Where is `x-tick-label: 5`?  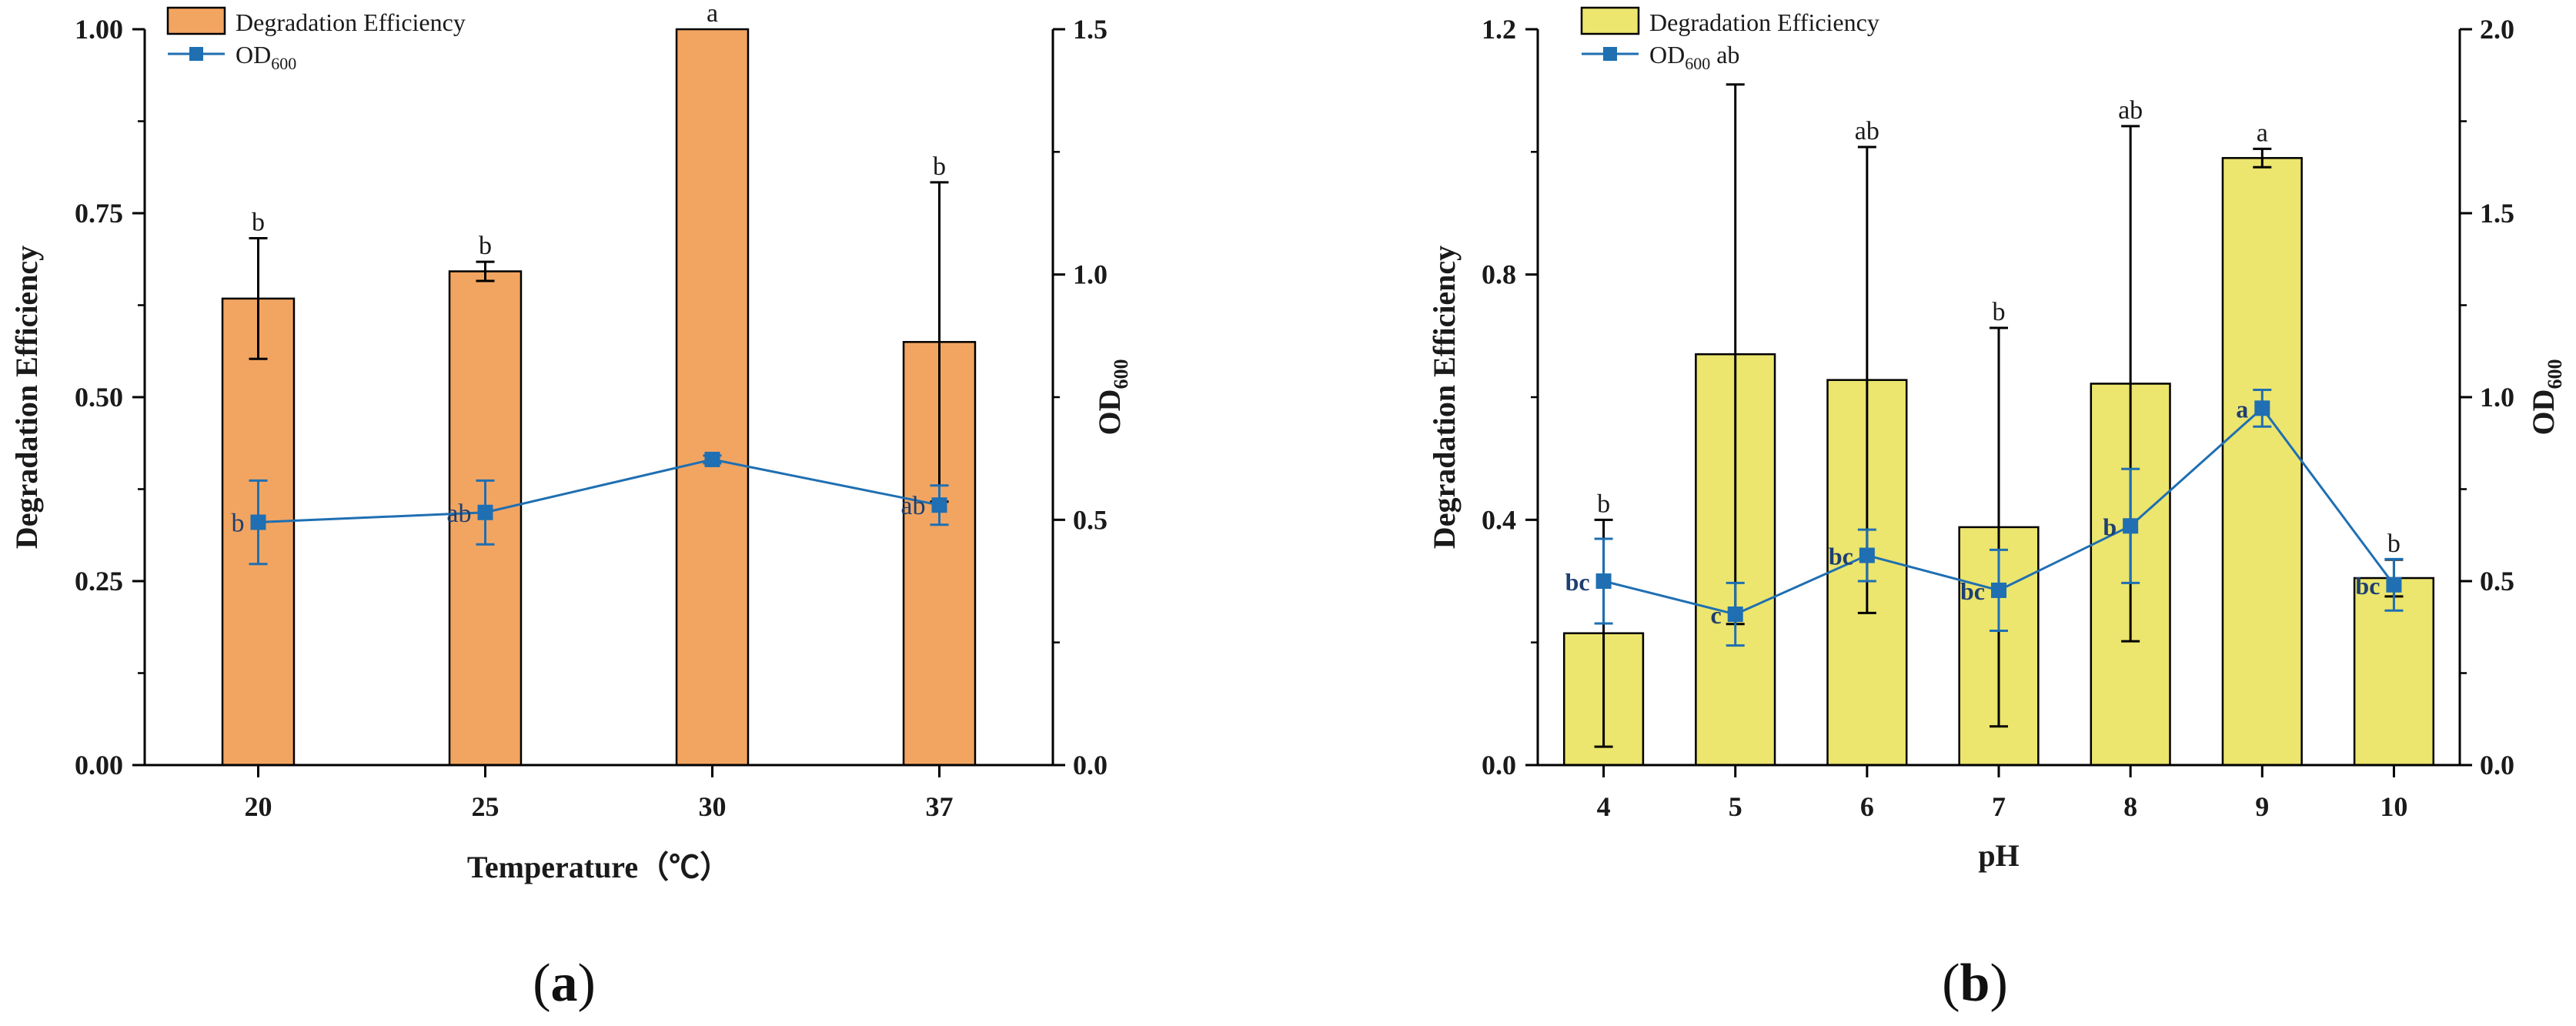 x-tick-label: 5 is located at coordinates (1735, 807).